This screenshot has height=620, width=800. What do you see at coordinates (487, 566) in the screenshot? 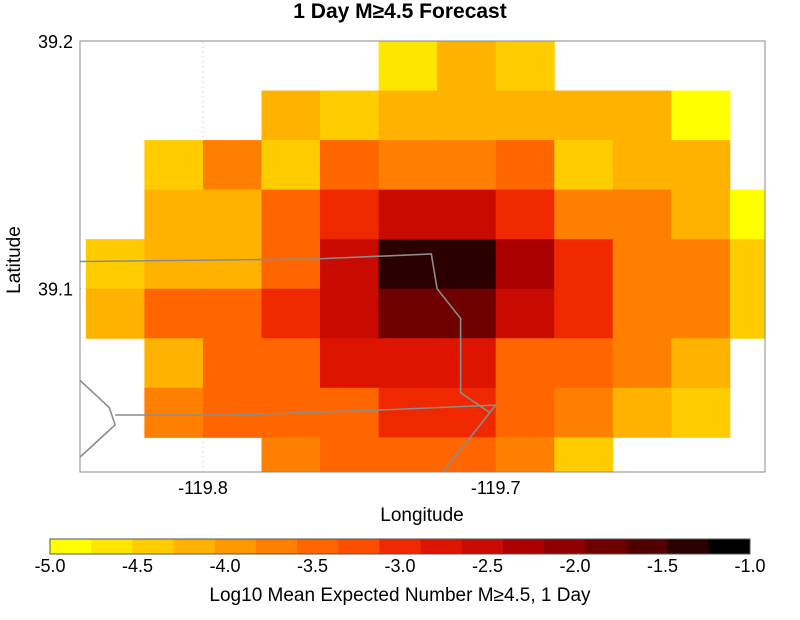
I see `colorbar-tick-label: -2.5` at bounding box center [487, 566].